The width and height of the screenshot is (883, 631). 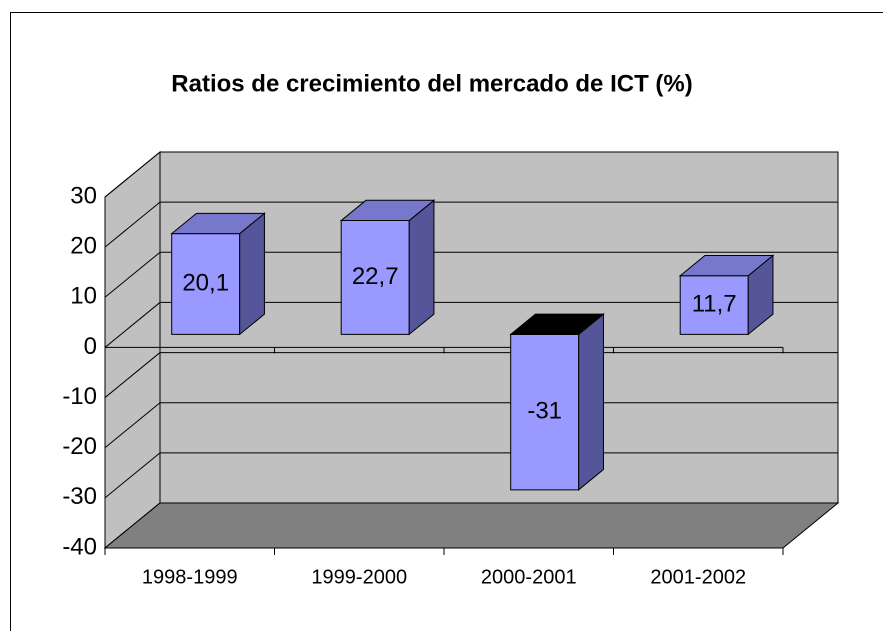 I want to click on y-tick-label: 30, so click(x=83, y=195).